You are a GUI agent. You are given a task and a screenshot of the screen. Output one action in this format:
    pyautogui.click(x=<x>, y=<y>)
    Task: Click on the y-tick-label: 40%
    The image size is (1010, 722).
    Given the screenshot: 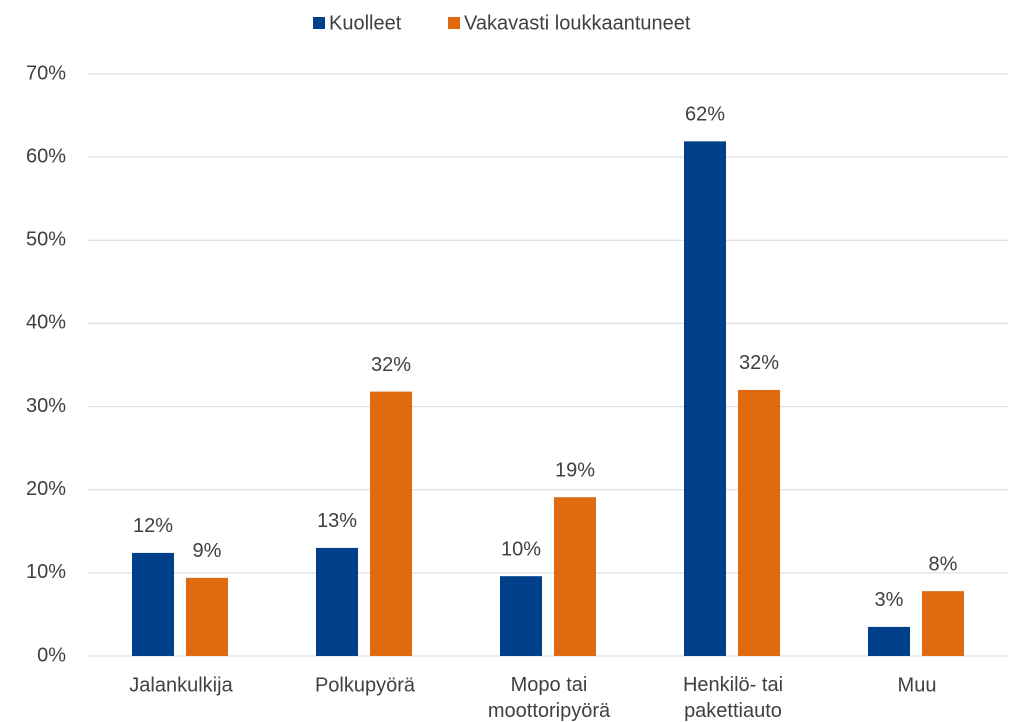 What is the action you would take?
    pyautogui.click(x=46, y=323)
    